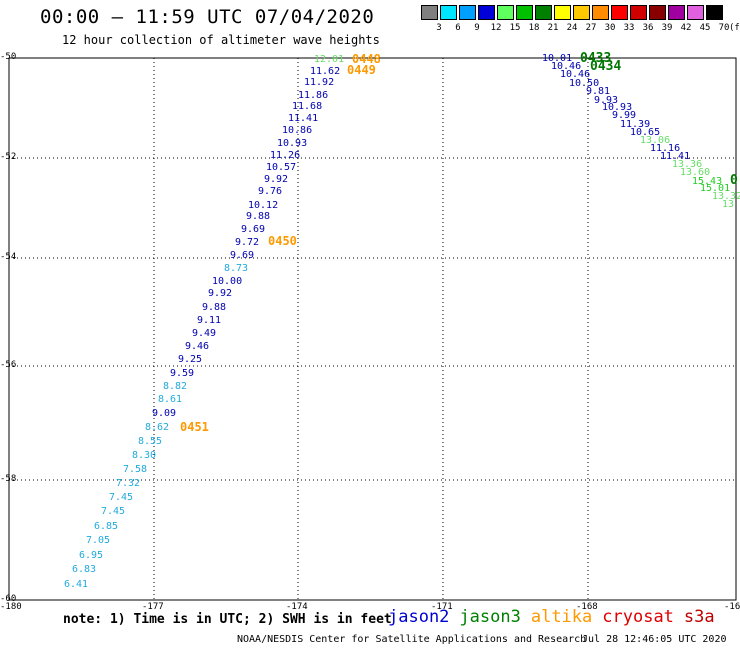  What do you see at coordinates (635, 124) in the screenshot?
I see `wave-height-value: 11.39` at bounding box center [635, 124].